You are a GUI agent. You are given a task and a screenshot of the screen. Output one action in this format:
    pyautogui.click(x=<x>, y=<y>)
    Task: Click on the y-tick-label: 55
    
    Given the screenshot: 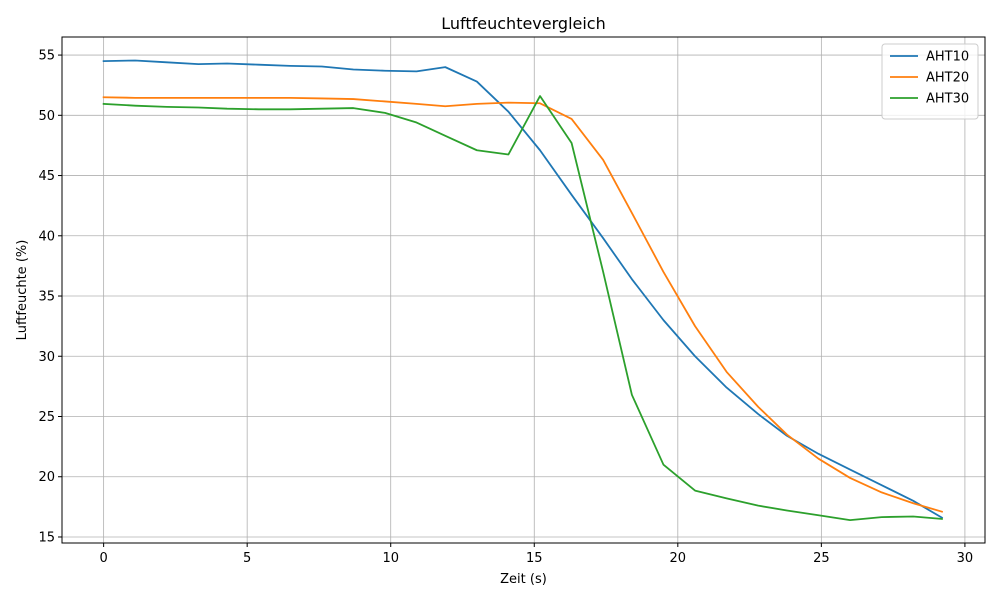 What is the action you would take?
    pyautogui.click(x=46, y=56)
    